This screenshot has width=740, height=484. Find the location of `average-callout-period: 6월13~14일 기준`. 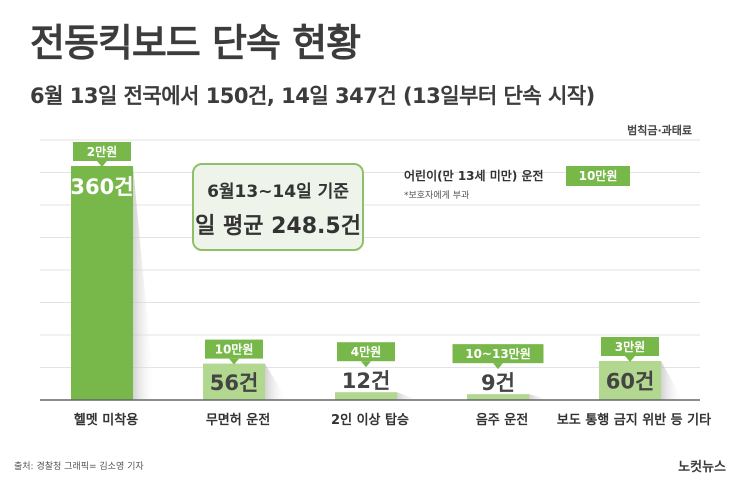

average-callout-period: 6월13~14일 기준 is located at coordinates (278, 192).